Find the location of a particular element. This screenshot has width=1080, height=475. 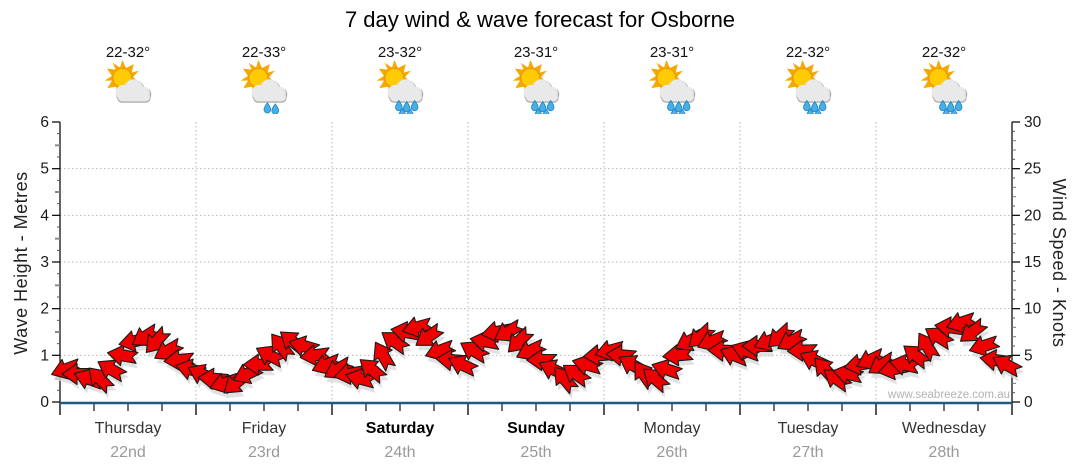

page-title: 7 day wind & wave forecast for Osborne is located at coordinates (540, 19).